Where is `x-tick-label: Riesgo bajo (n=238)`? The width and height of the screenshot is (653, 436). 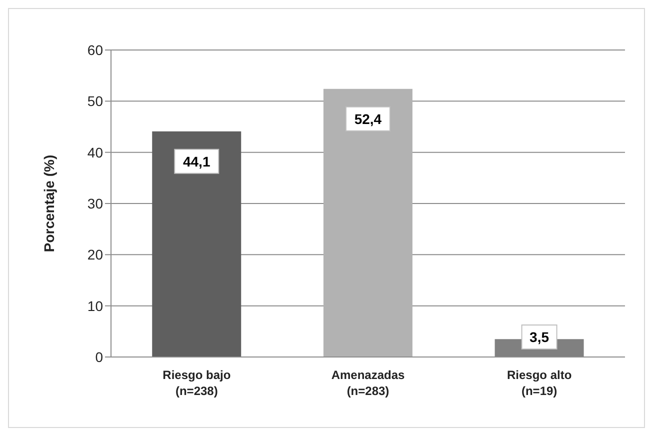 x-tick-label: Riesgo bajo (n=238) is located at coordinates (196, 383).